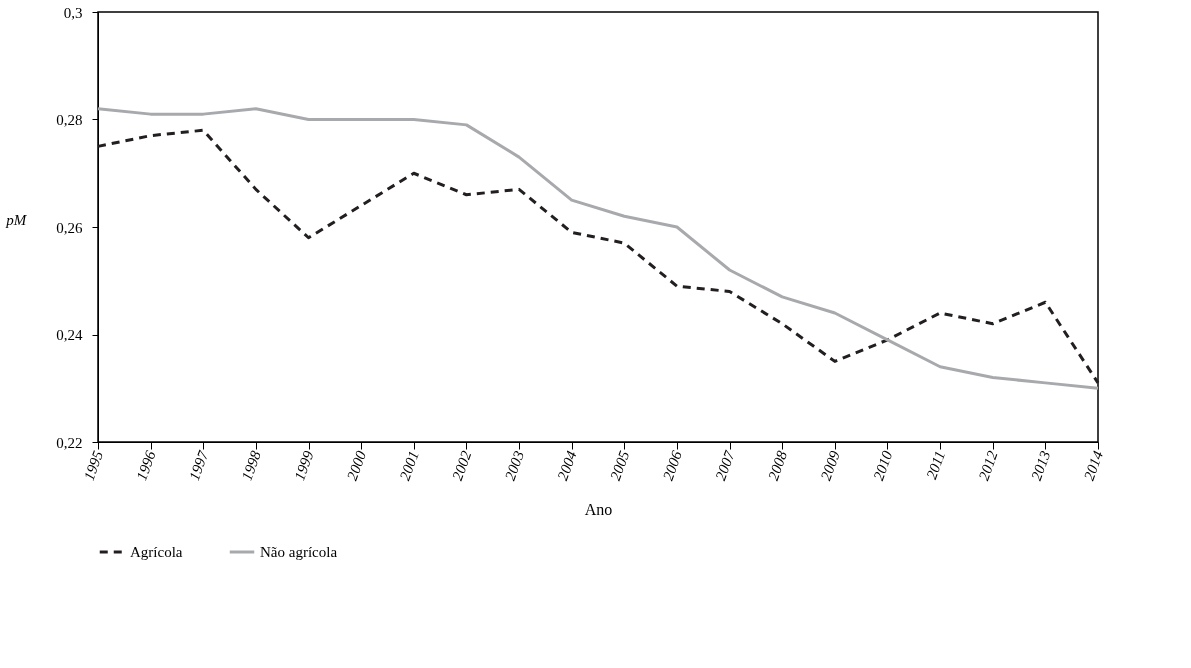  What do you see at coordinates (93, 465) in the screenshot?
I see `x-tick-label: 1995` at bounding box center [93, 465].